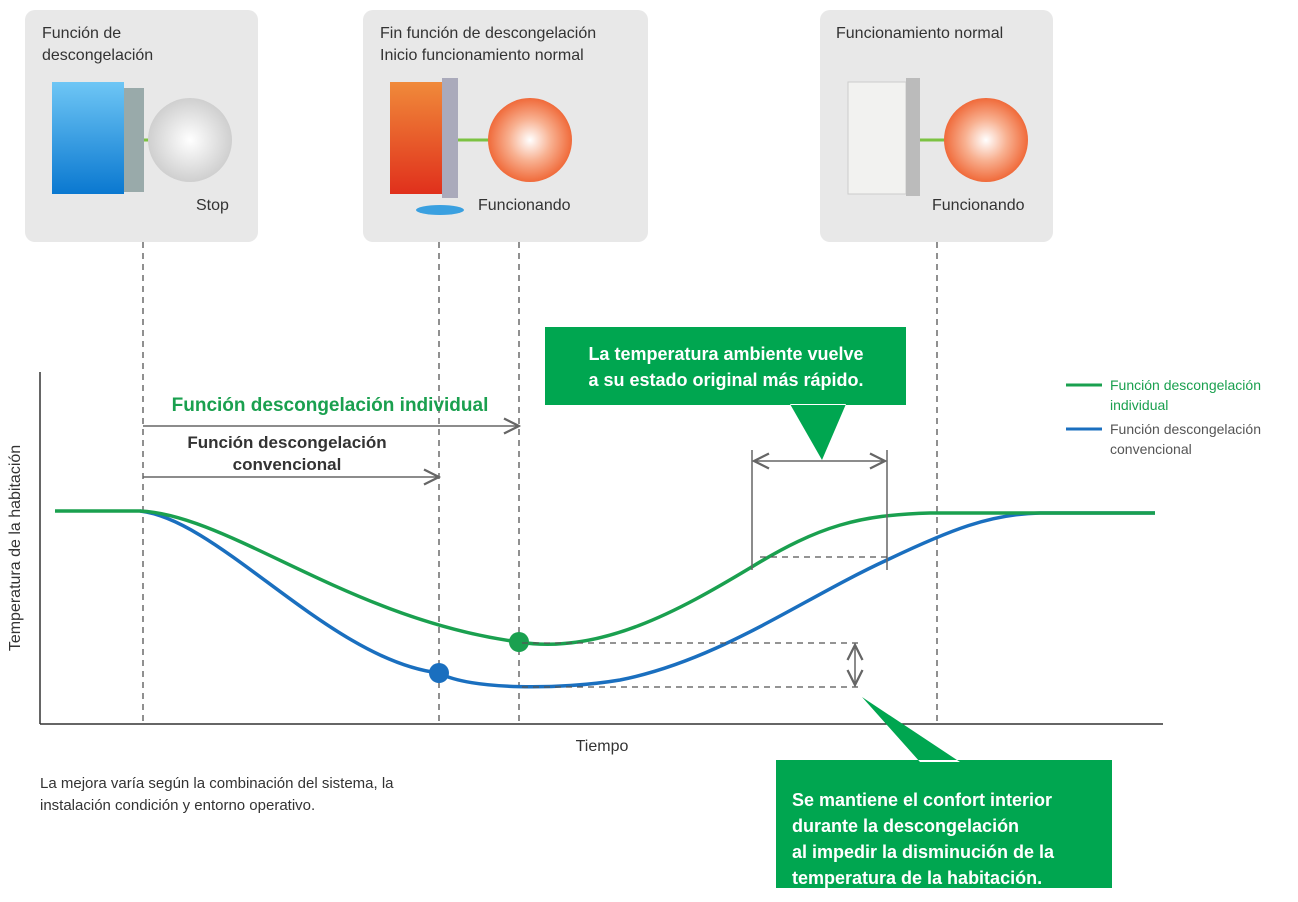 This screenshot has height=902, width=1298. Describe the element at coordinates (725, 354) in the screenshot. I see `line: La temperatura ambiente vuelve` at that location.